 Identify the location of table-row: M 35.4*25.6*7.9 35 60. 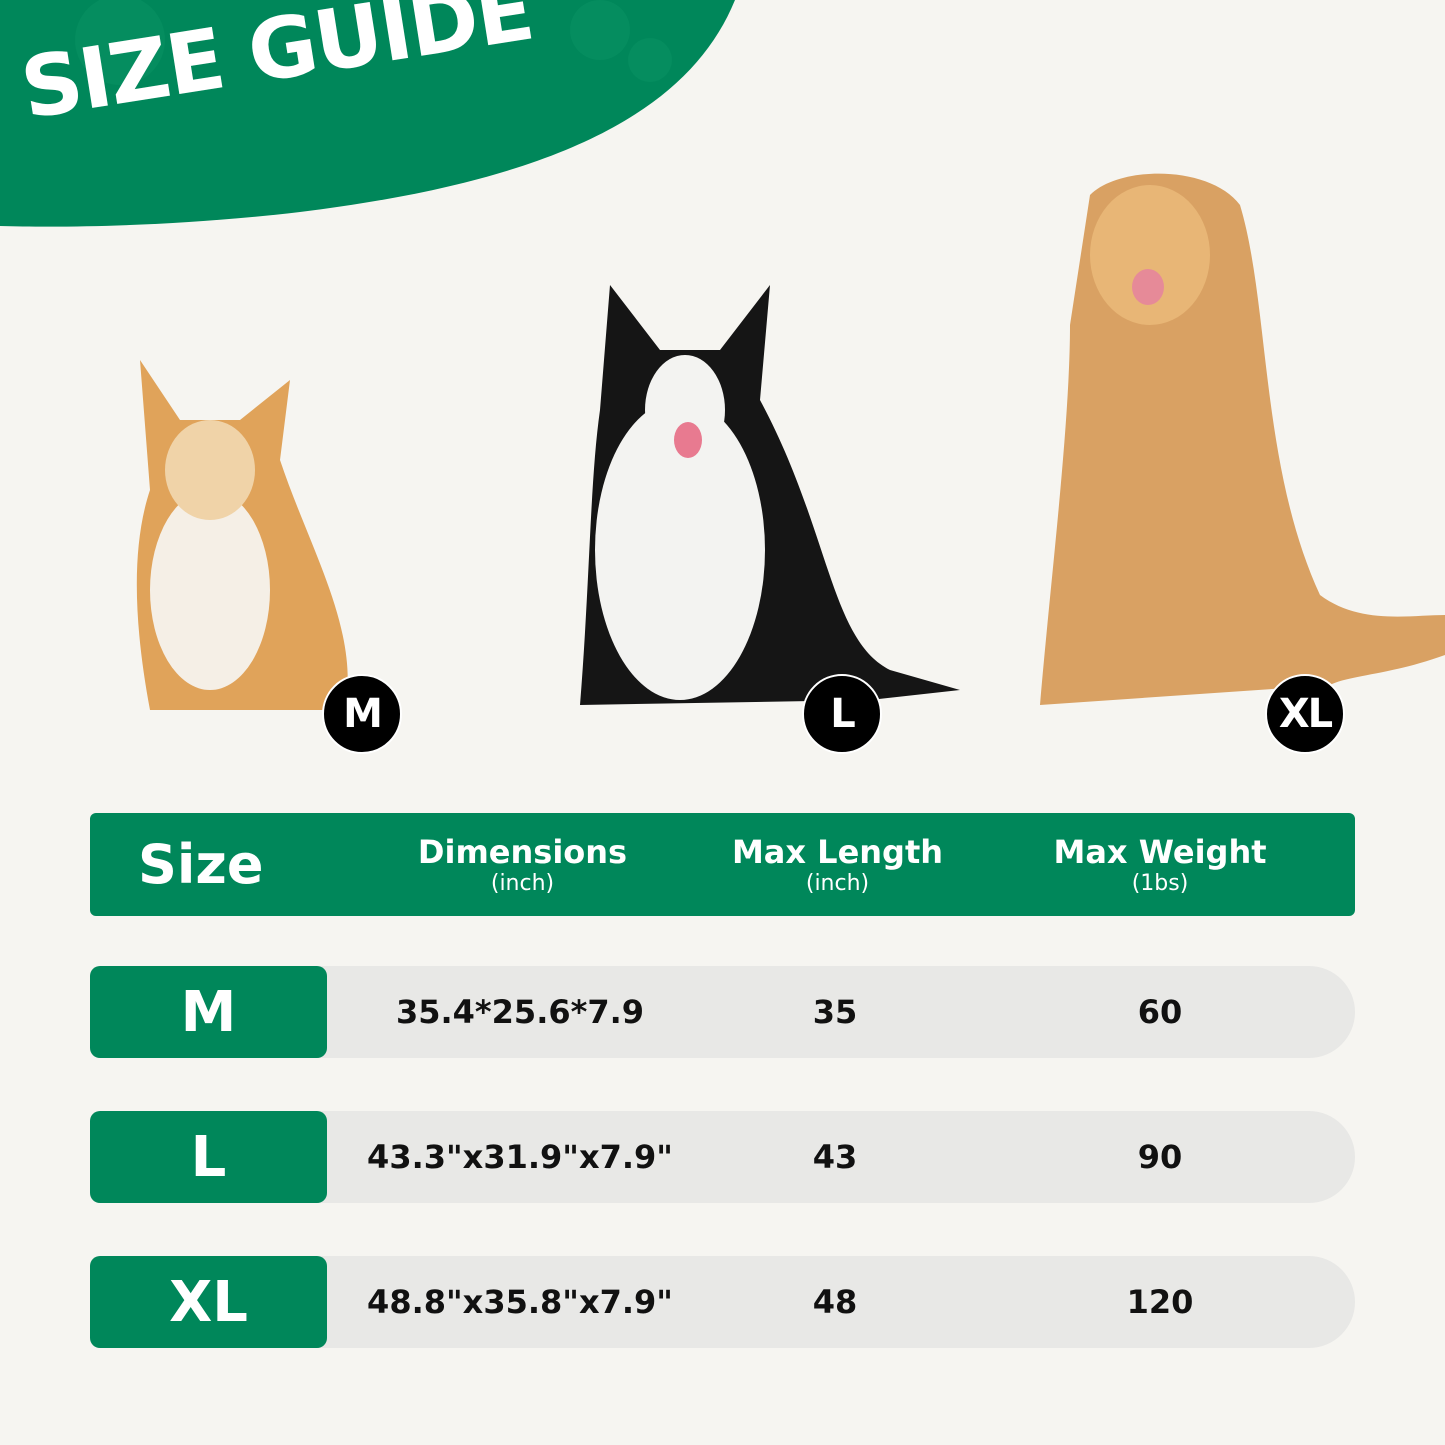
(722, 1012).